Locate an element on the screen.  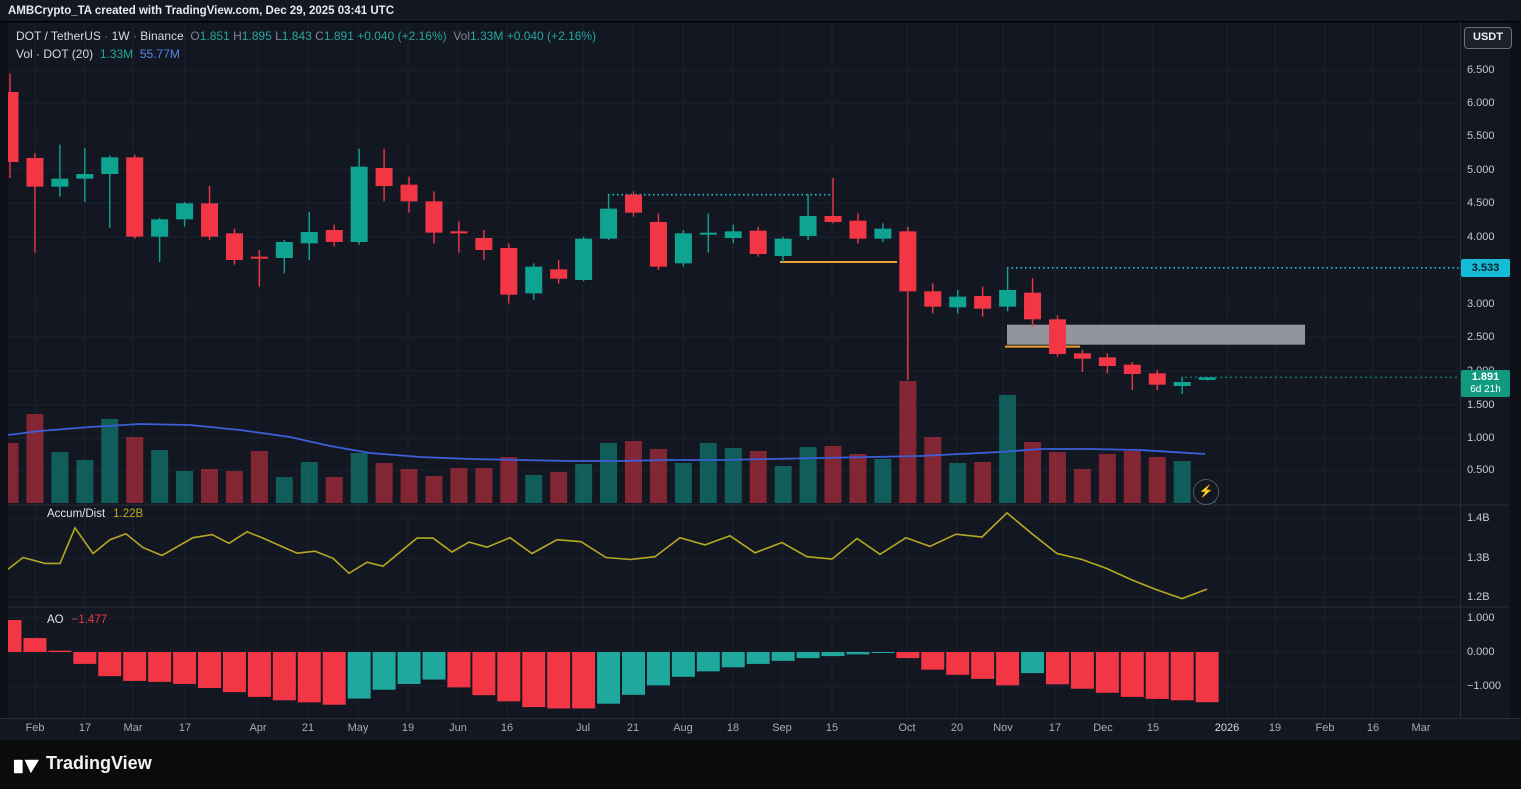
axis-tick-label: 0.000 is located at coordinates (1481, 652).